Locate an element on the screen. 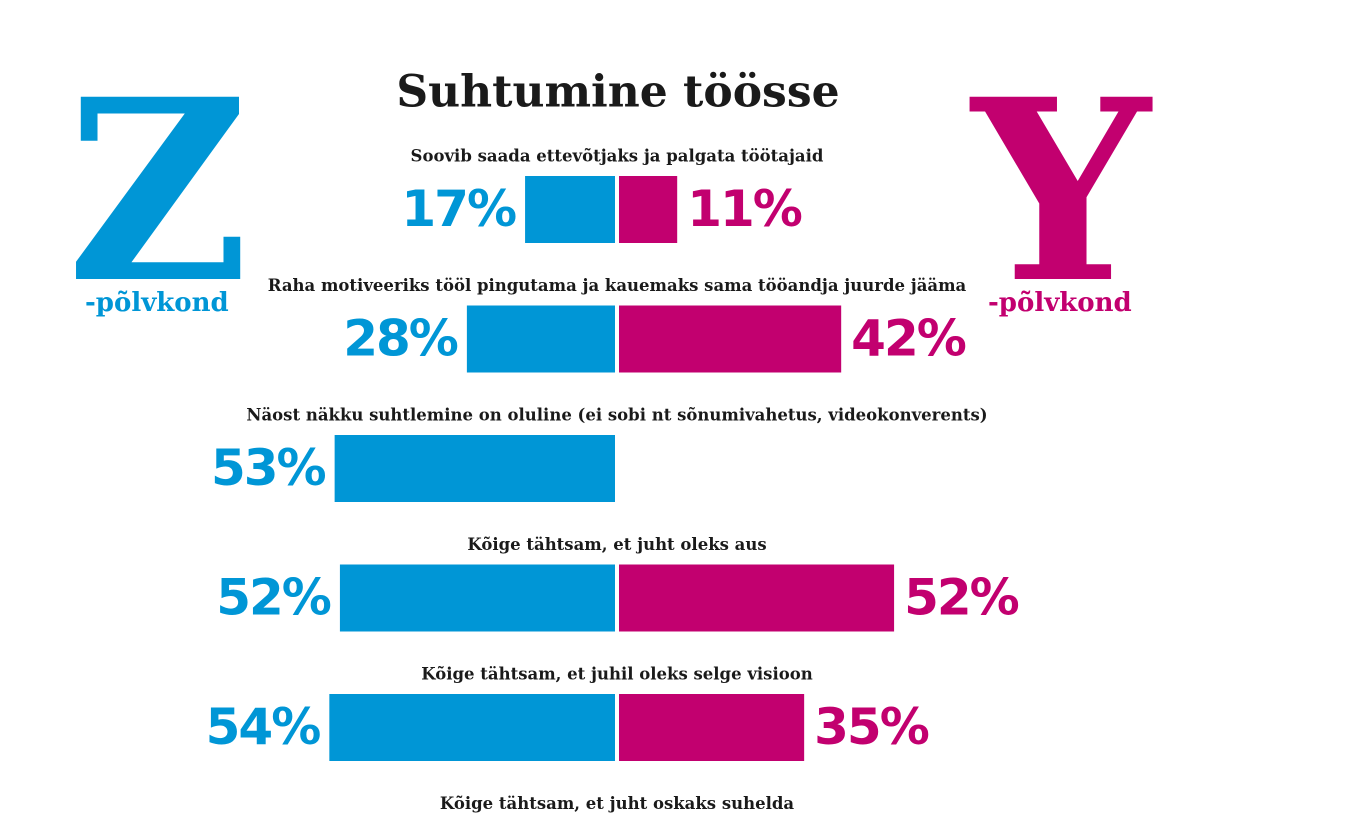 The height and width of the screenshot is (820, 1370). legend-letter: Y is located at coordinates (1061, 191).